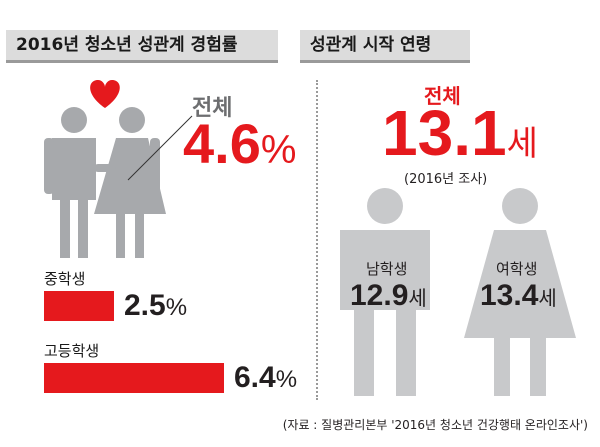  I want to click on callout-line, so click(160, 148).